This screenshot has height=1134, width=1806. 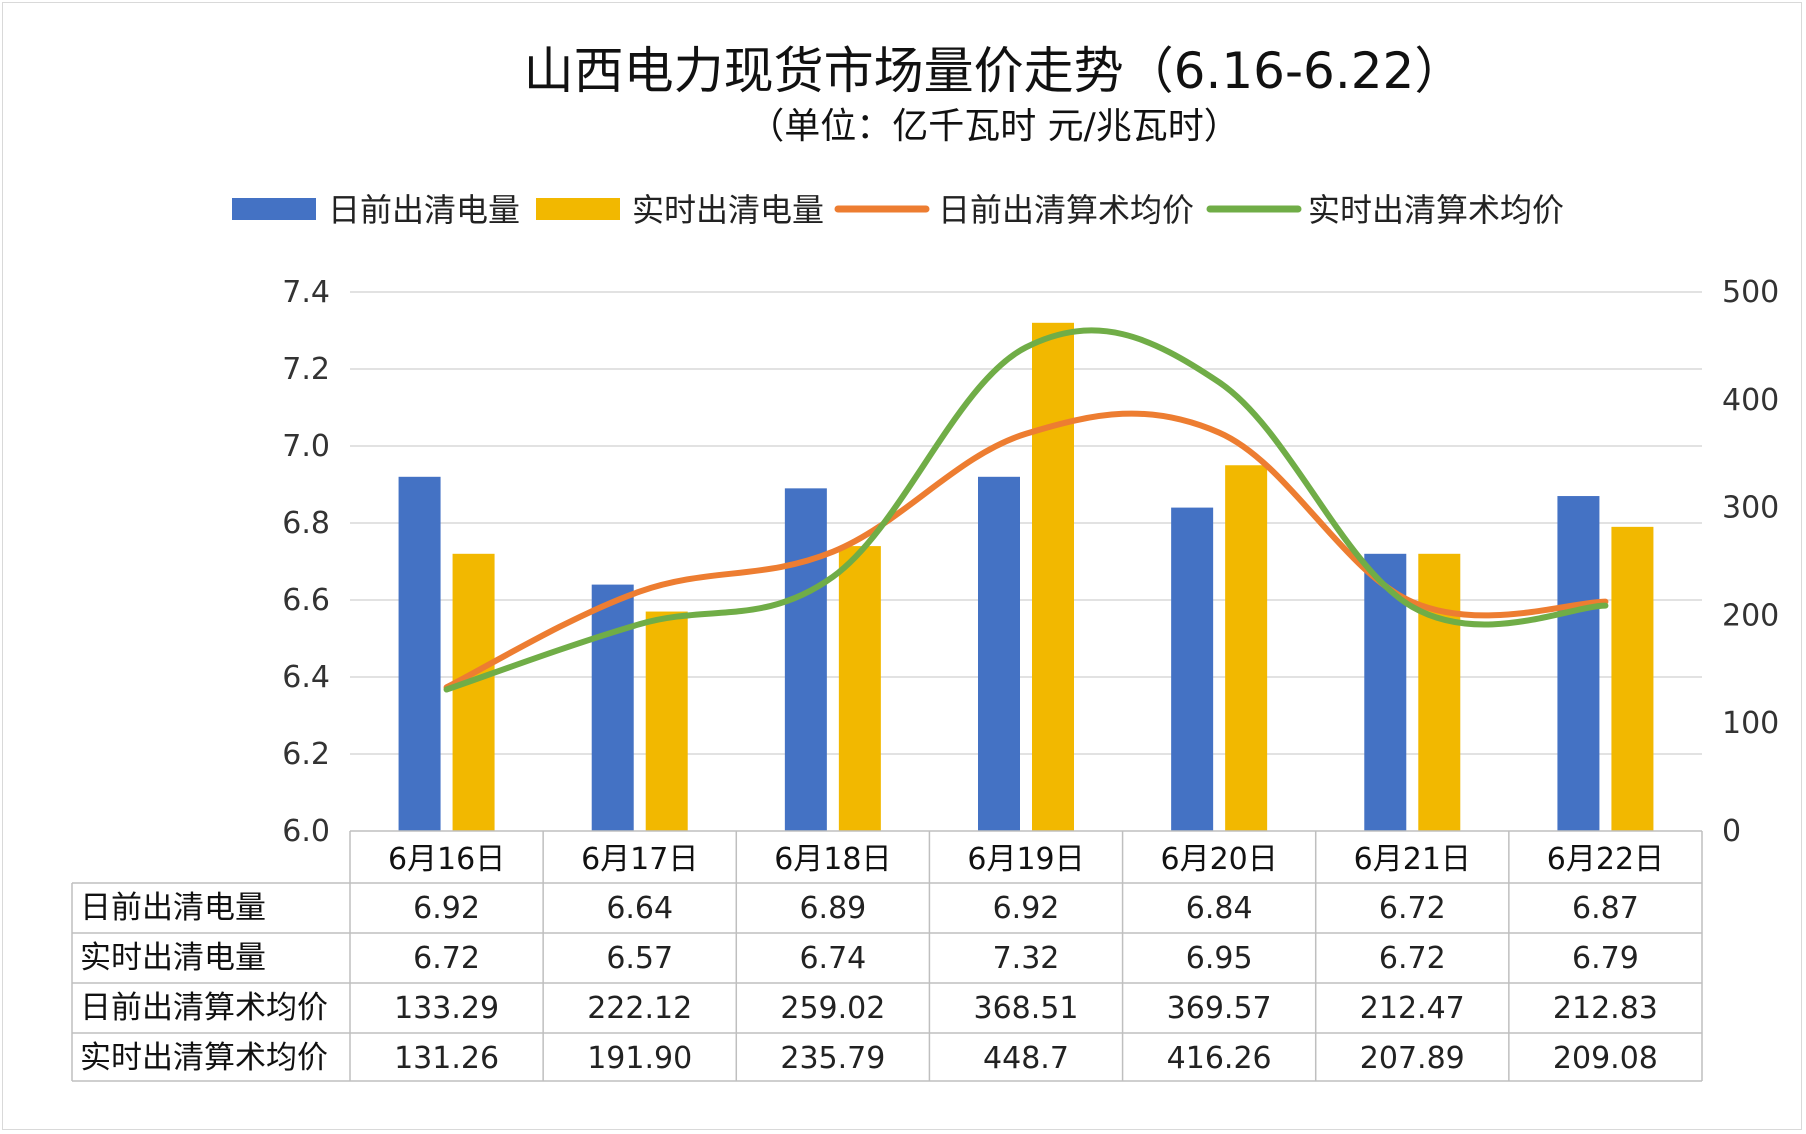 I want to click on data-label: 6.64, so click(x=639, y=908).